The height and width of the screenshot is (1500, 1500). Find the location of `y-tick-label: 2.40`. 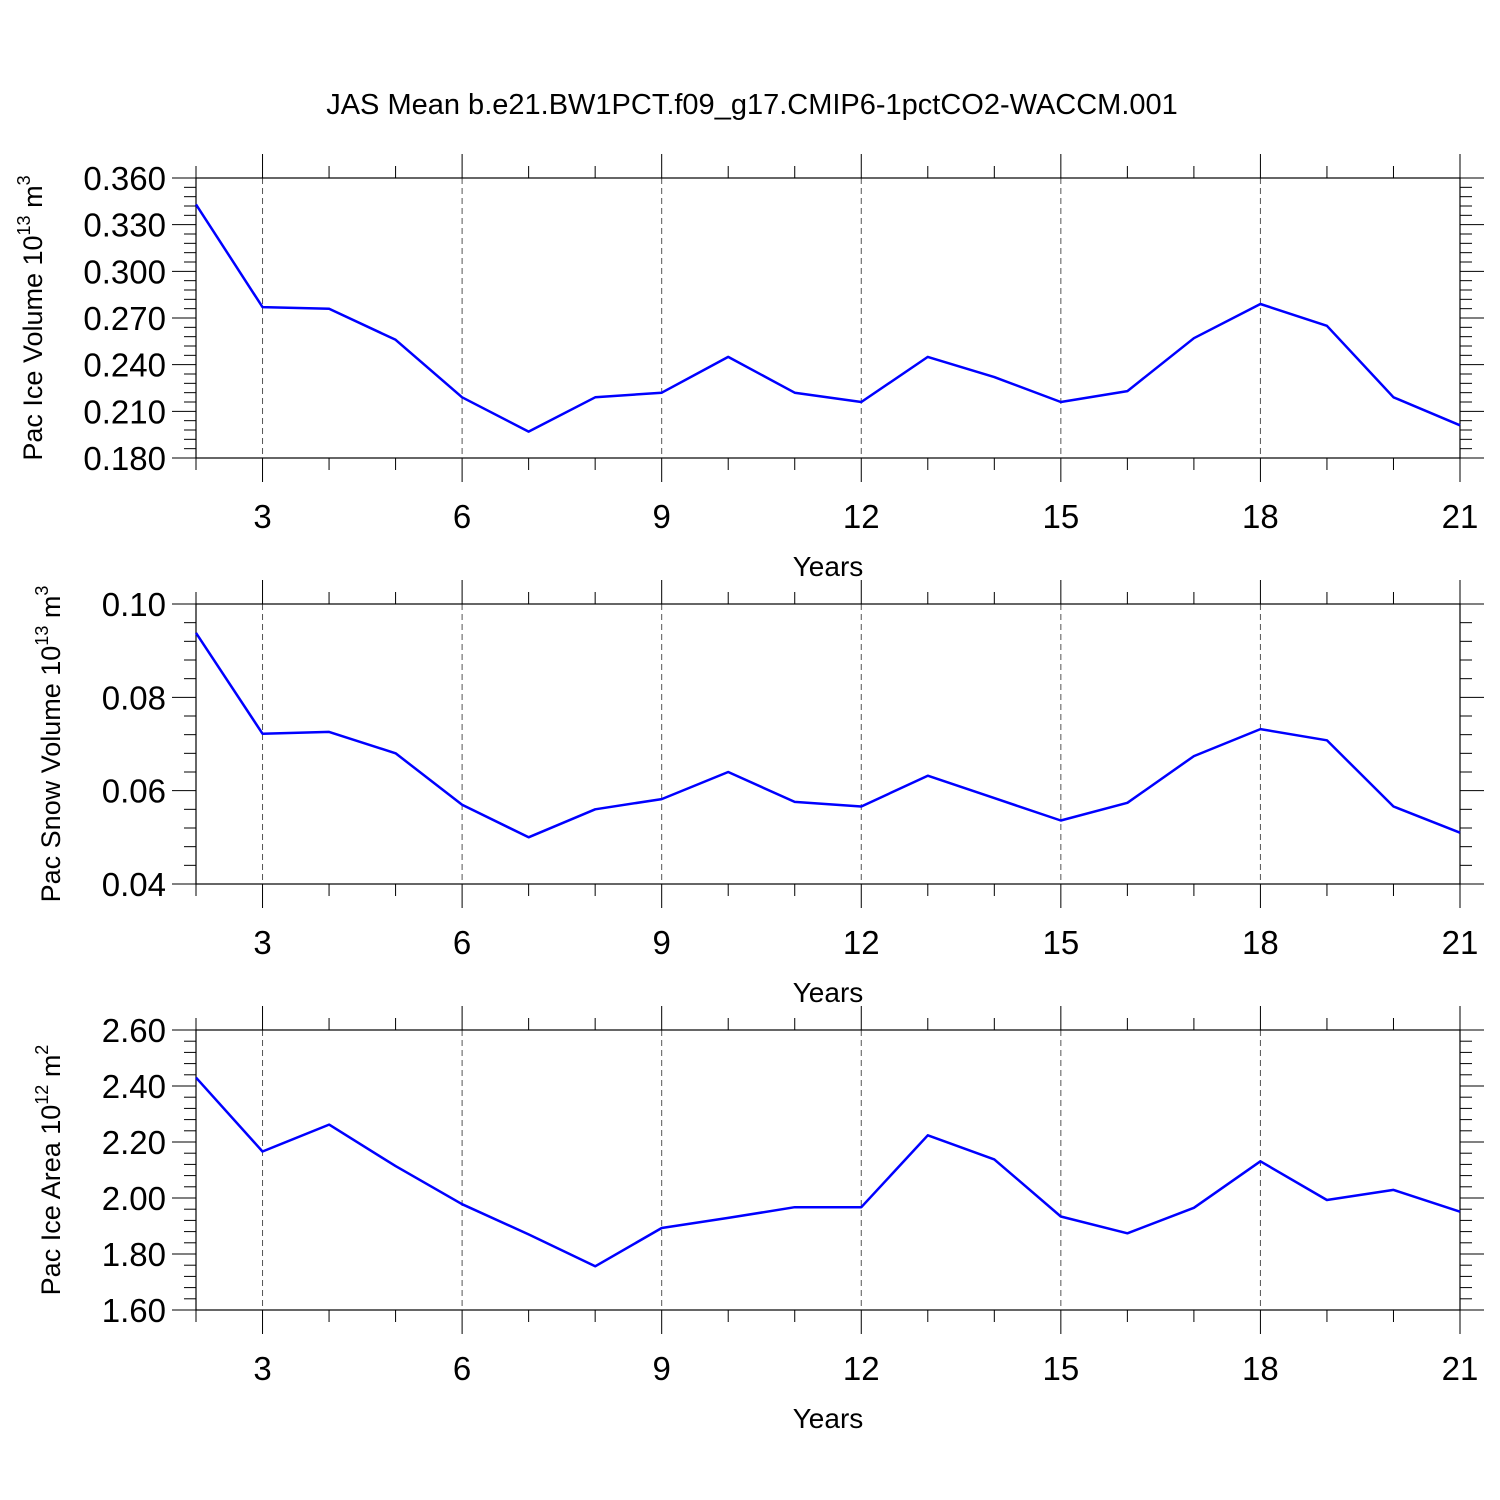

y-tick-label: 2.40 is located at coordinates (134, 1086).